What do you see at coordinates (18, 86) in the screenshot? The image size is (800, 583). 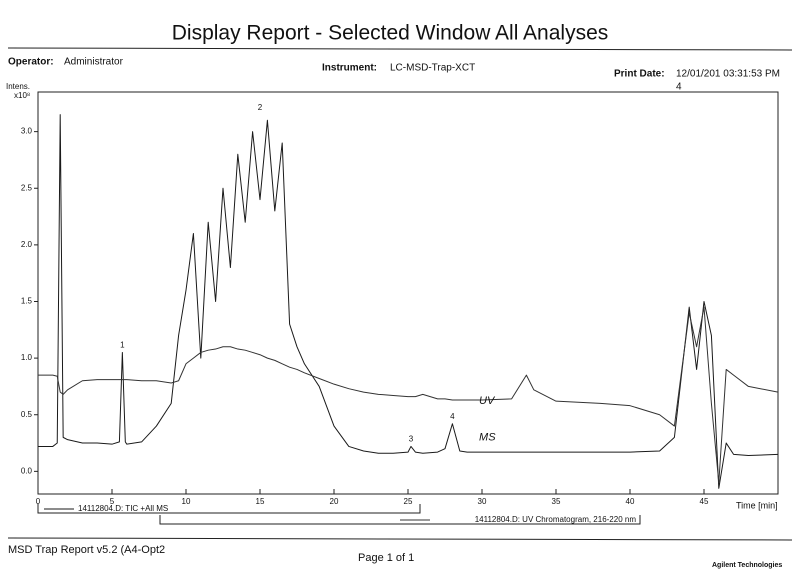 I see `y-label: Intens.` at bounding box center [18, 86].